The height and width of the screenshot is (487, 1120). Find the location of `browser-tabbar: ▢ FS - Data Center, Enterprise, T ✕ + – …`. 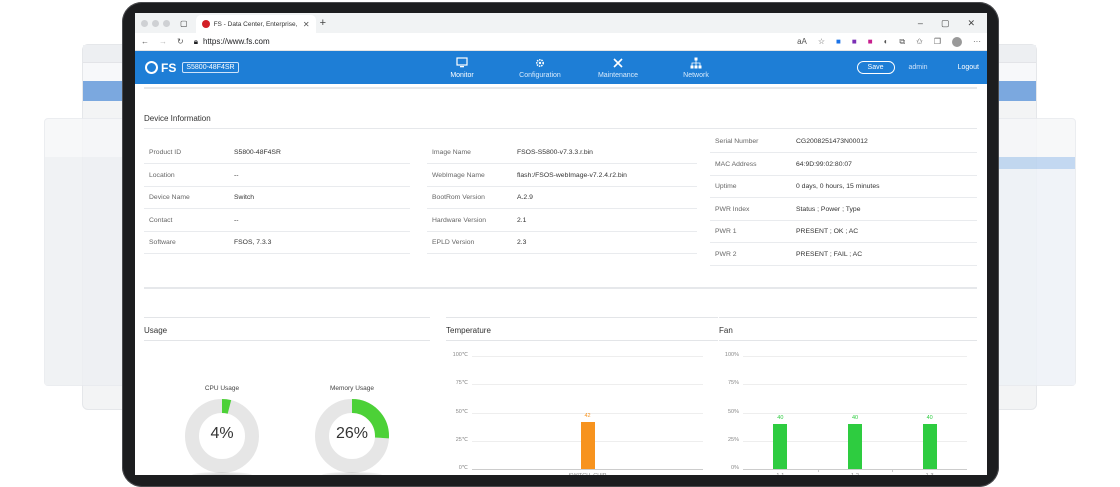

browser-tabbar: ▢ FS - Data Center, Enterprise, T ✕ + – … is located at coordinates (561, 23).